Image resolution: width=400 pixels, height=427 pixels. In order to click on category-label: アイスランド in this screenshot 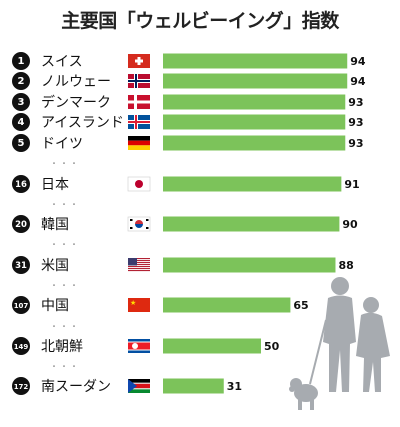, I will do `click(82, 123)`.